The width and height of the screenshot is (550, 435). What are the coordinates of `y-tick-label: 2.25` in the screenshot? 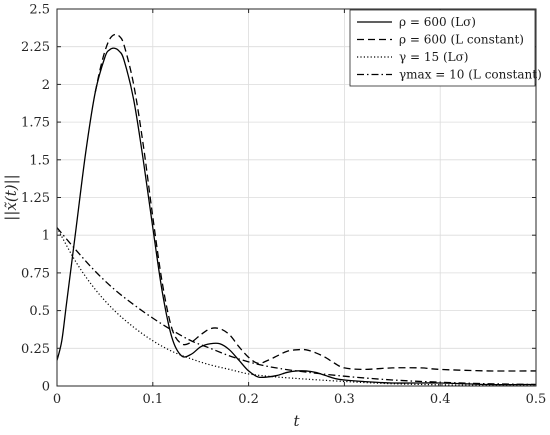 It's located at (35, 47).